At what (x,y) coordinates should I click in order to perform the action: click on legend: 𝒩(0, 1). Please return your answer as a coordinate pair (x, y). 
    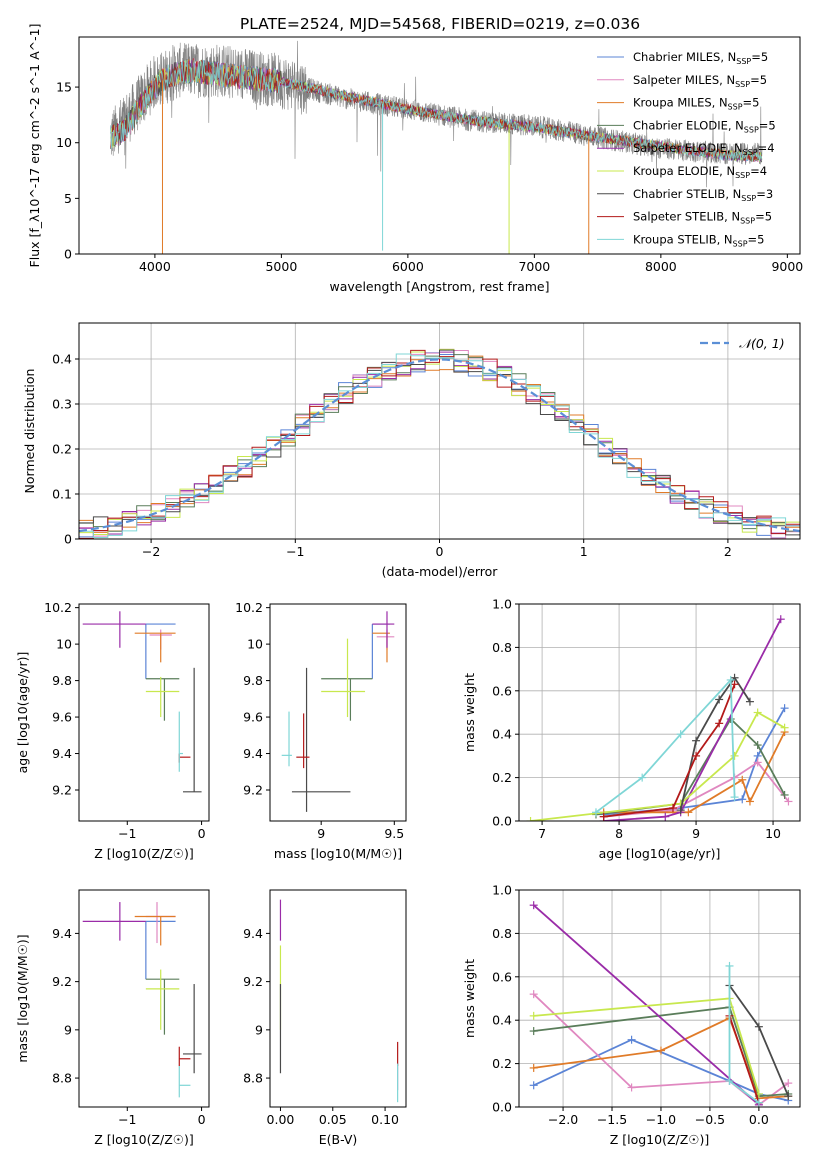
    Looking at the image, I should click on (742, 343).